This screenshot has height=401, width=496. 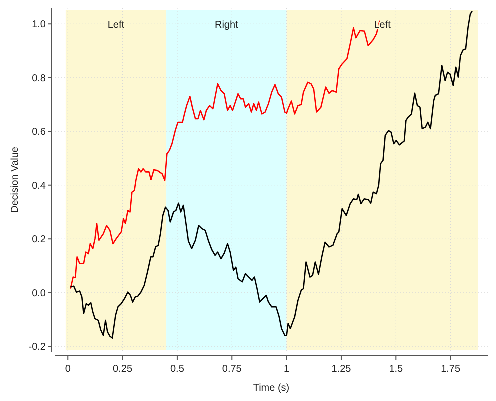 What do you see at coordinates (116, 25) in the screenshot?
I see `band-label: Left` at bounding box center [116, 25].